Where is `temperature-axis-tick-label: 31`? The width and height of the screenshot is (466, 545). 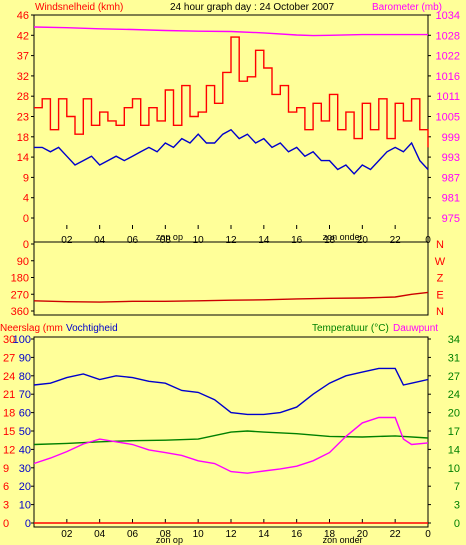
temperature-axis-tick-label: 31 is located at coordinates (454, 358).